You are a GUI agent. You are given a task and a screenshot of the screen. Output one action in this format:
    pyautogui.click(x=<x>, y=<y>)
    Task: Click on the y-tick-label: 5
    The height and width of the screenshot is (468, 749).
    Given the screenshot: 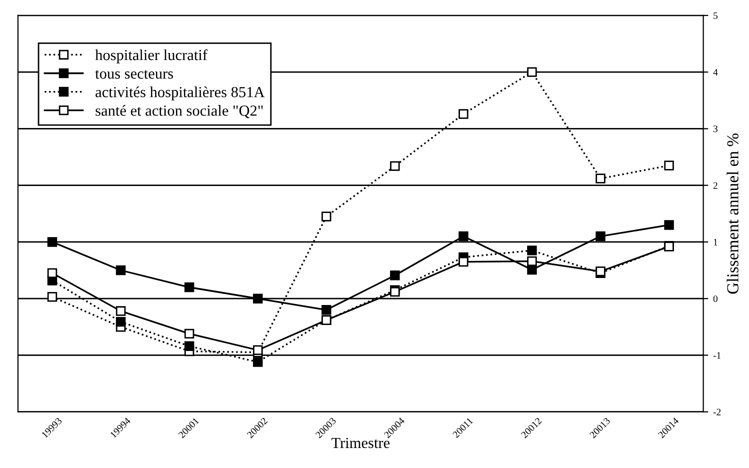 What is the action you would take?
    pyautogui.click(x=716, y=15)
    